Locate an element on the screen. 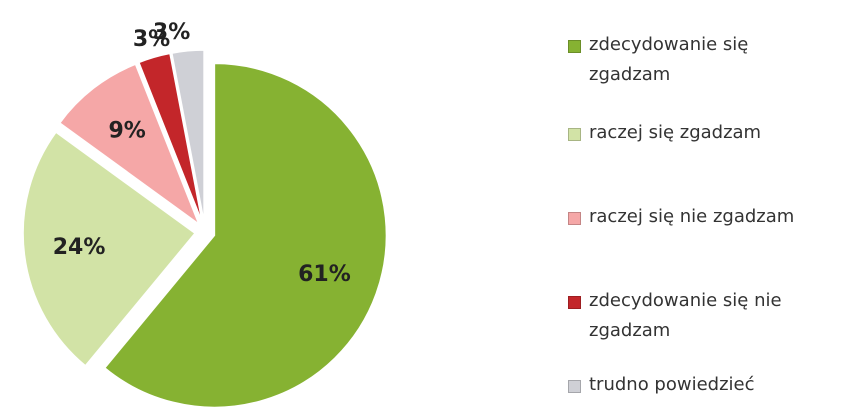 Image resolution: width=849 pixels, height=408 pixels. legend-label: raczej się nie zgadzam is located at coordinates (692, 216).